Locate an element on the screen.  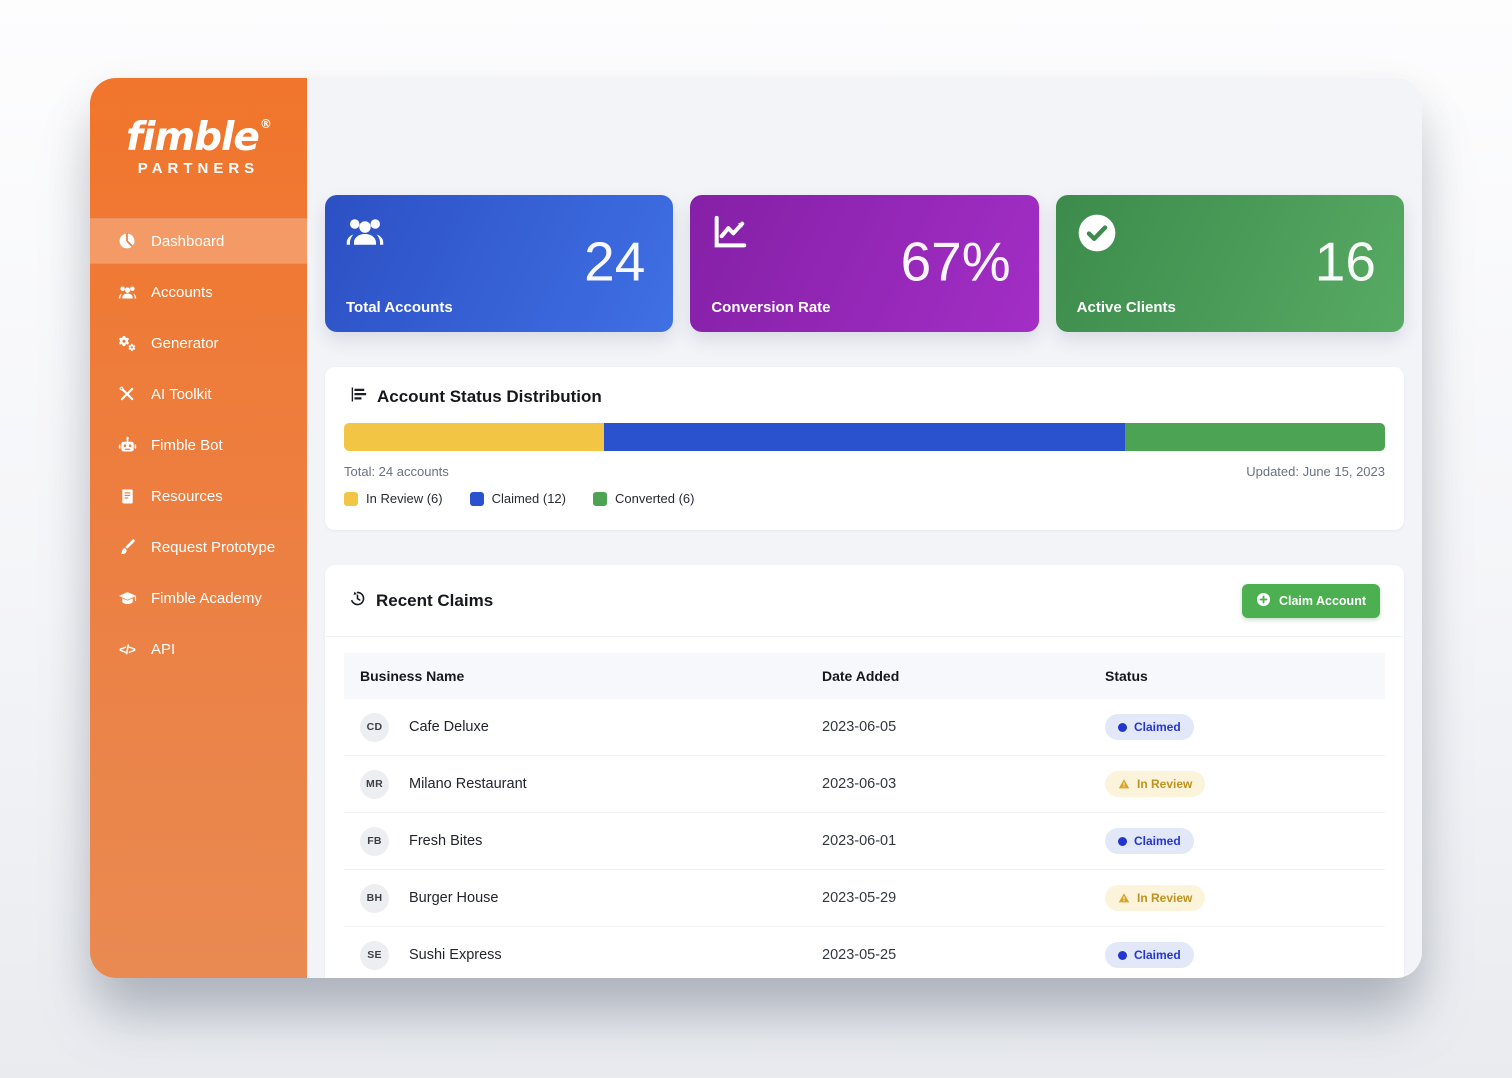
sidebar-item-ai-toolkit: AI Toolkit is located at coordinates (198, 394).